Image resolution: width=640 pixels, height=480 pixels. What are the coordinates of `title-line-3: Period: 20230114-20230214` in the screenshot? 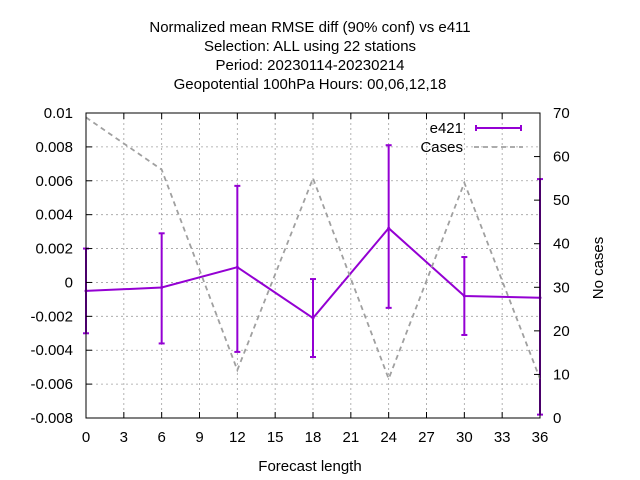 It's located at (309, 65).